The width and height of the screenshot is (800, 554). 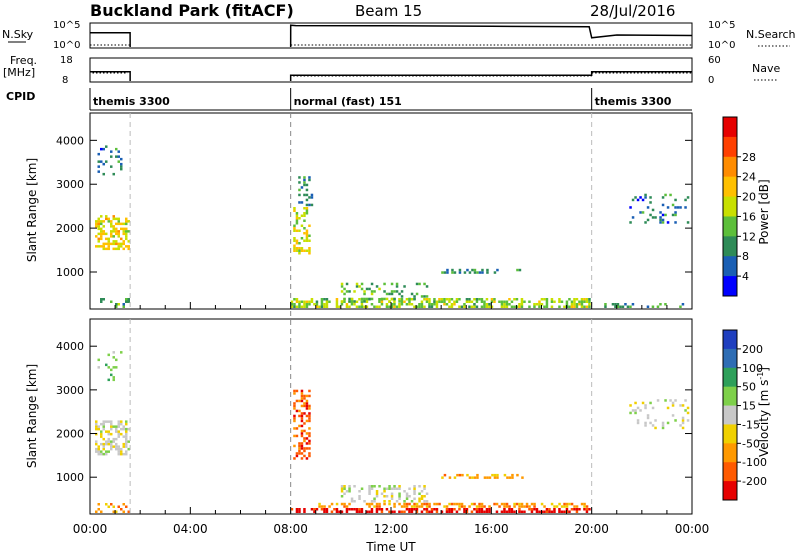 I want to click on colorbar-frame, so click(x=730, y=206).